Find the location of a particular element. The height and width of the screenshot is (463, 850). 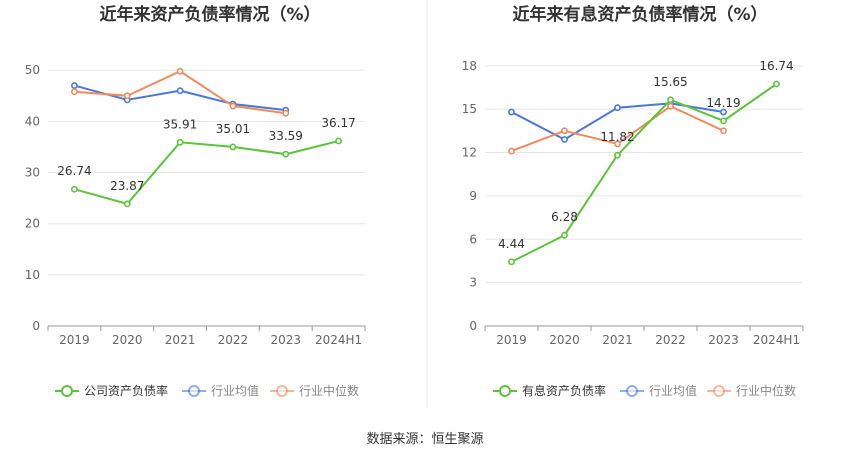

legend-item: 公司资产负债率 is located at coordinates (111, 390).